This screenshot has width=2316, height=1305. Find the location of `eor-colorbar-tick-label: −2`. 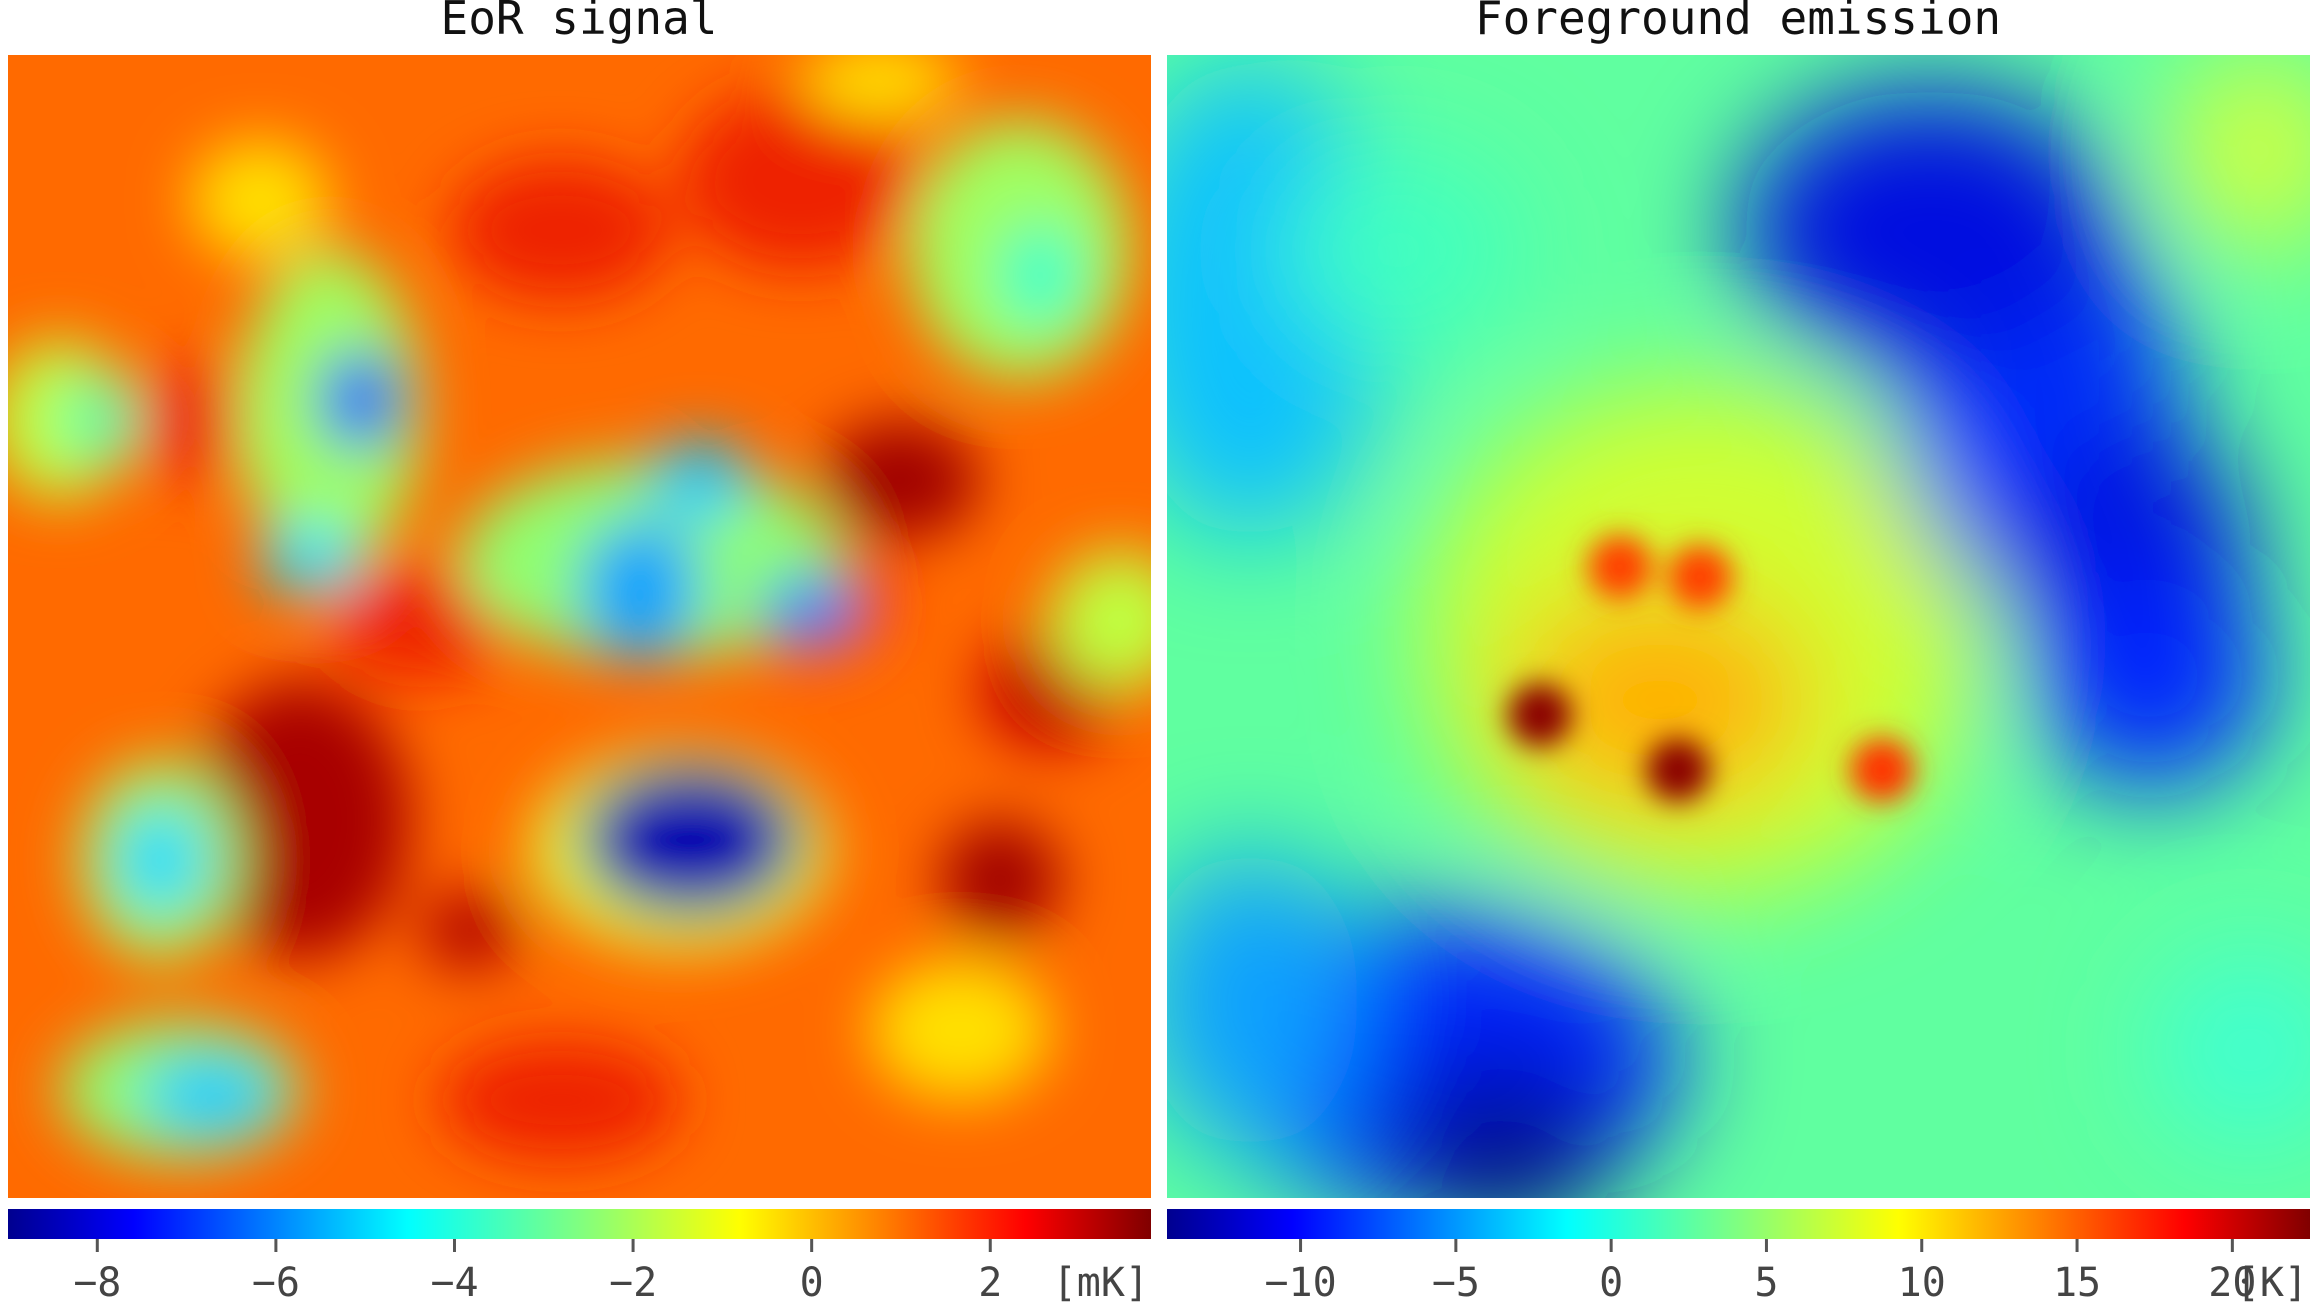

eor-colorbar-tick-label: −2 is located at coordinates (633, 1282).